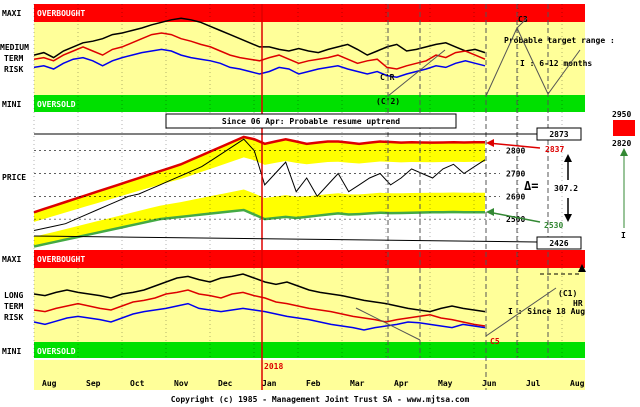  I want to click on long-c1-pointer, so click(521, 312).